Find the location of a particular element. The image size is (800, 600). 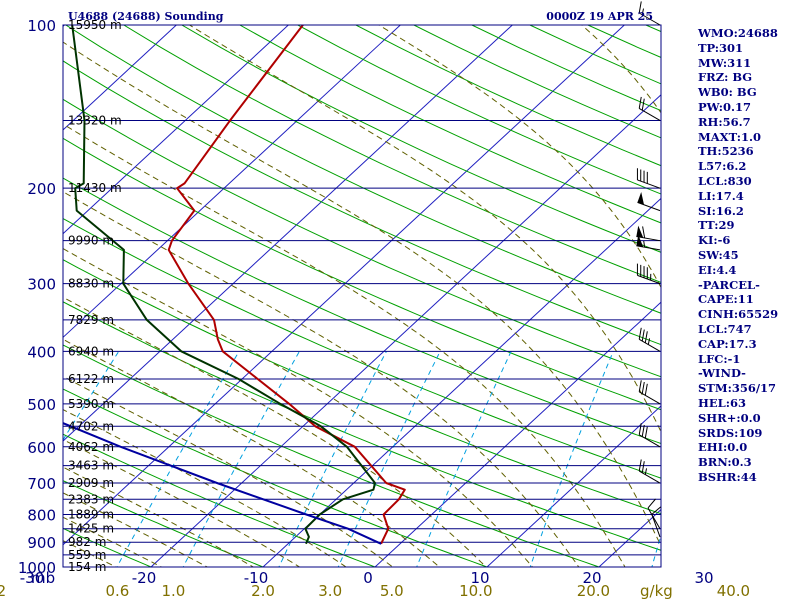

index-item: KI:-6 is located at coordinates (714, 240).